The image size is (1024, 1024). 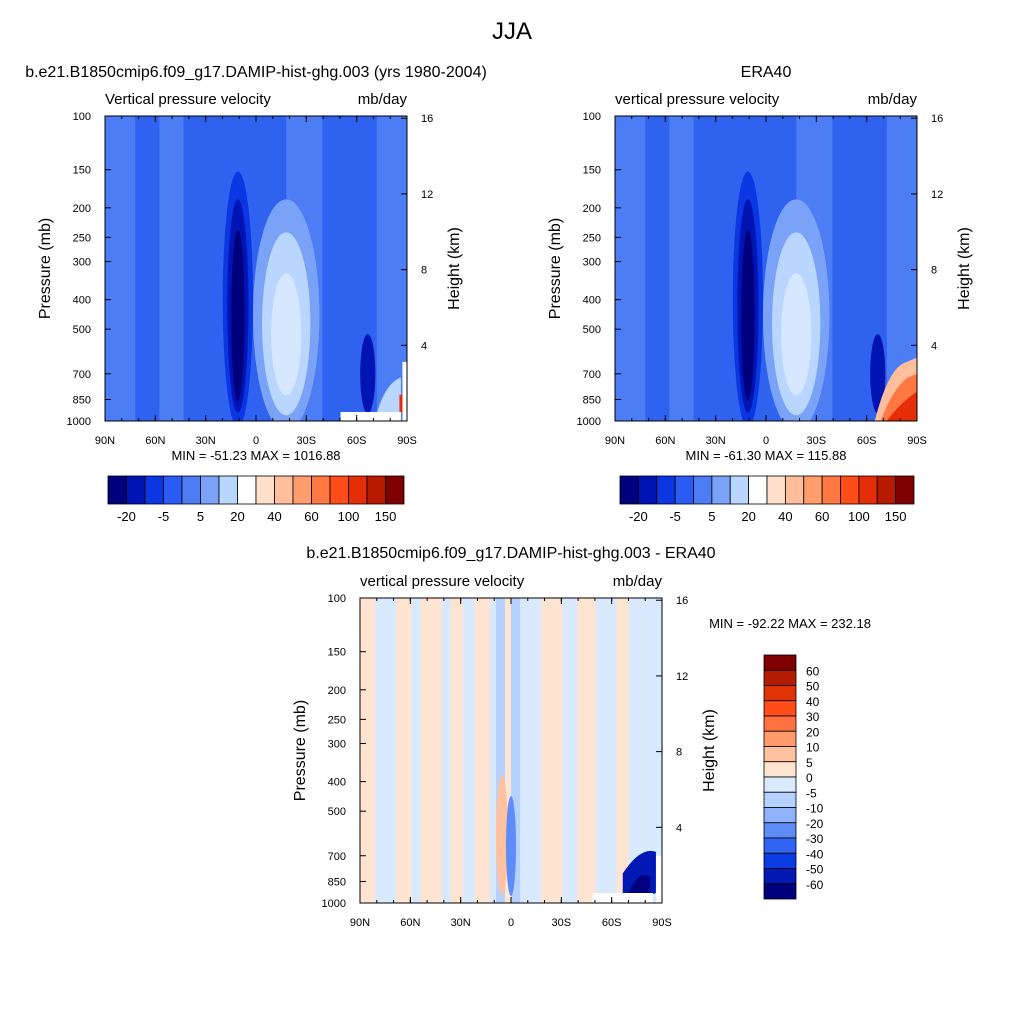 What do you see at coordinates (813, 748) in the screenshot?
I see `colorbar-label: 10` at bounding box center [813, 748].